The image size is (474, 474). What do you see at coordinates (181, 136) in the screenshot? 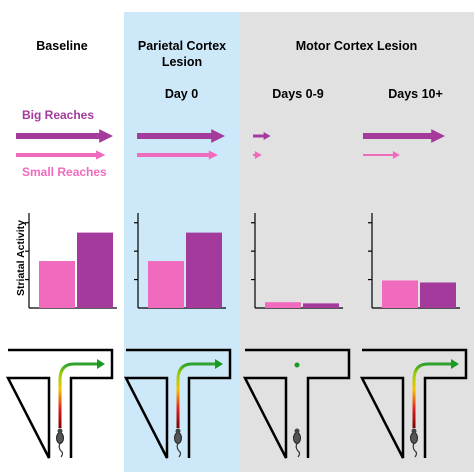
I see `big-reach-arrow-parietal` at bounding box center [181, 136].